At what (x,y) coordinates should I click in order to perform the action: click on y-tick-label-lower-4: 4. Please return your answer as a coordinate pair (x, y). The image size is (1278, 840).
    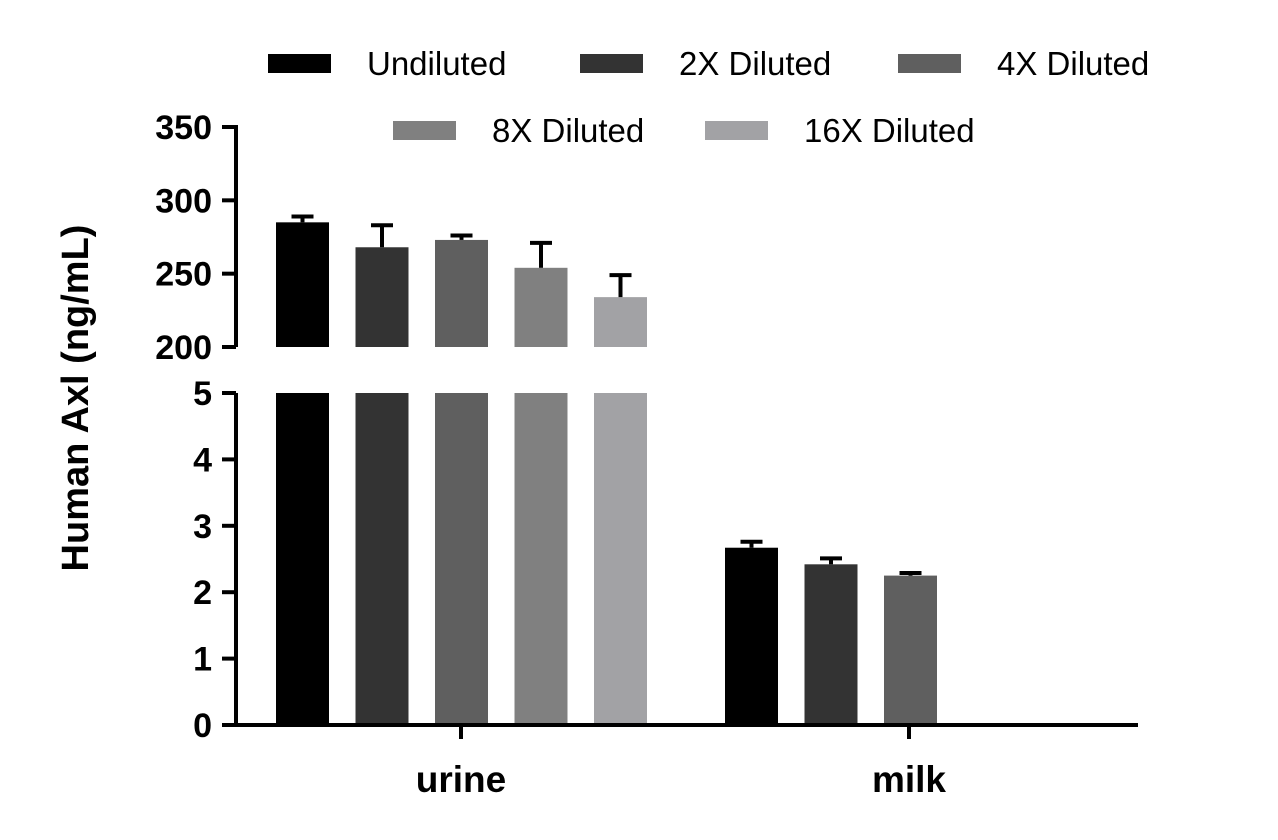
    Looking at the image, I should click on (202, 460).